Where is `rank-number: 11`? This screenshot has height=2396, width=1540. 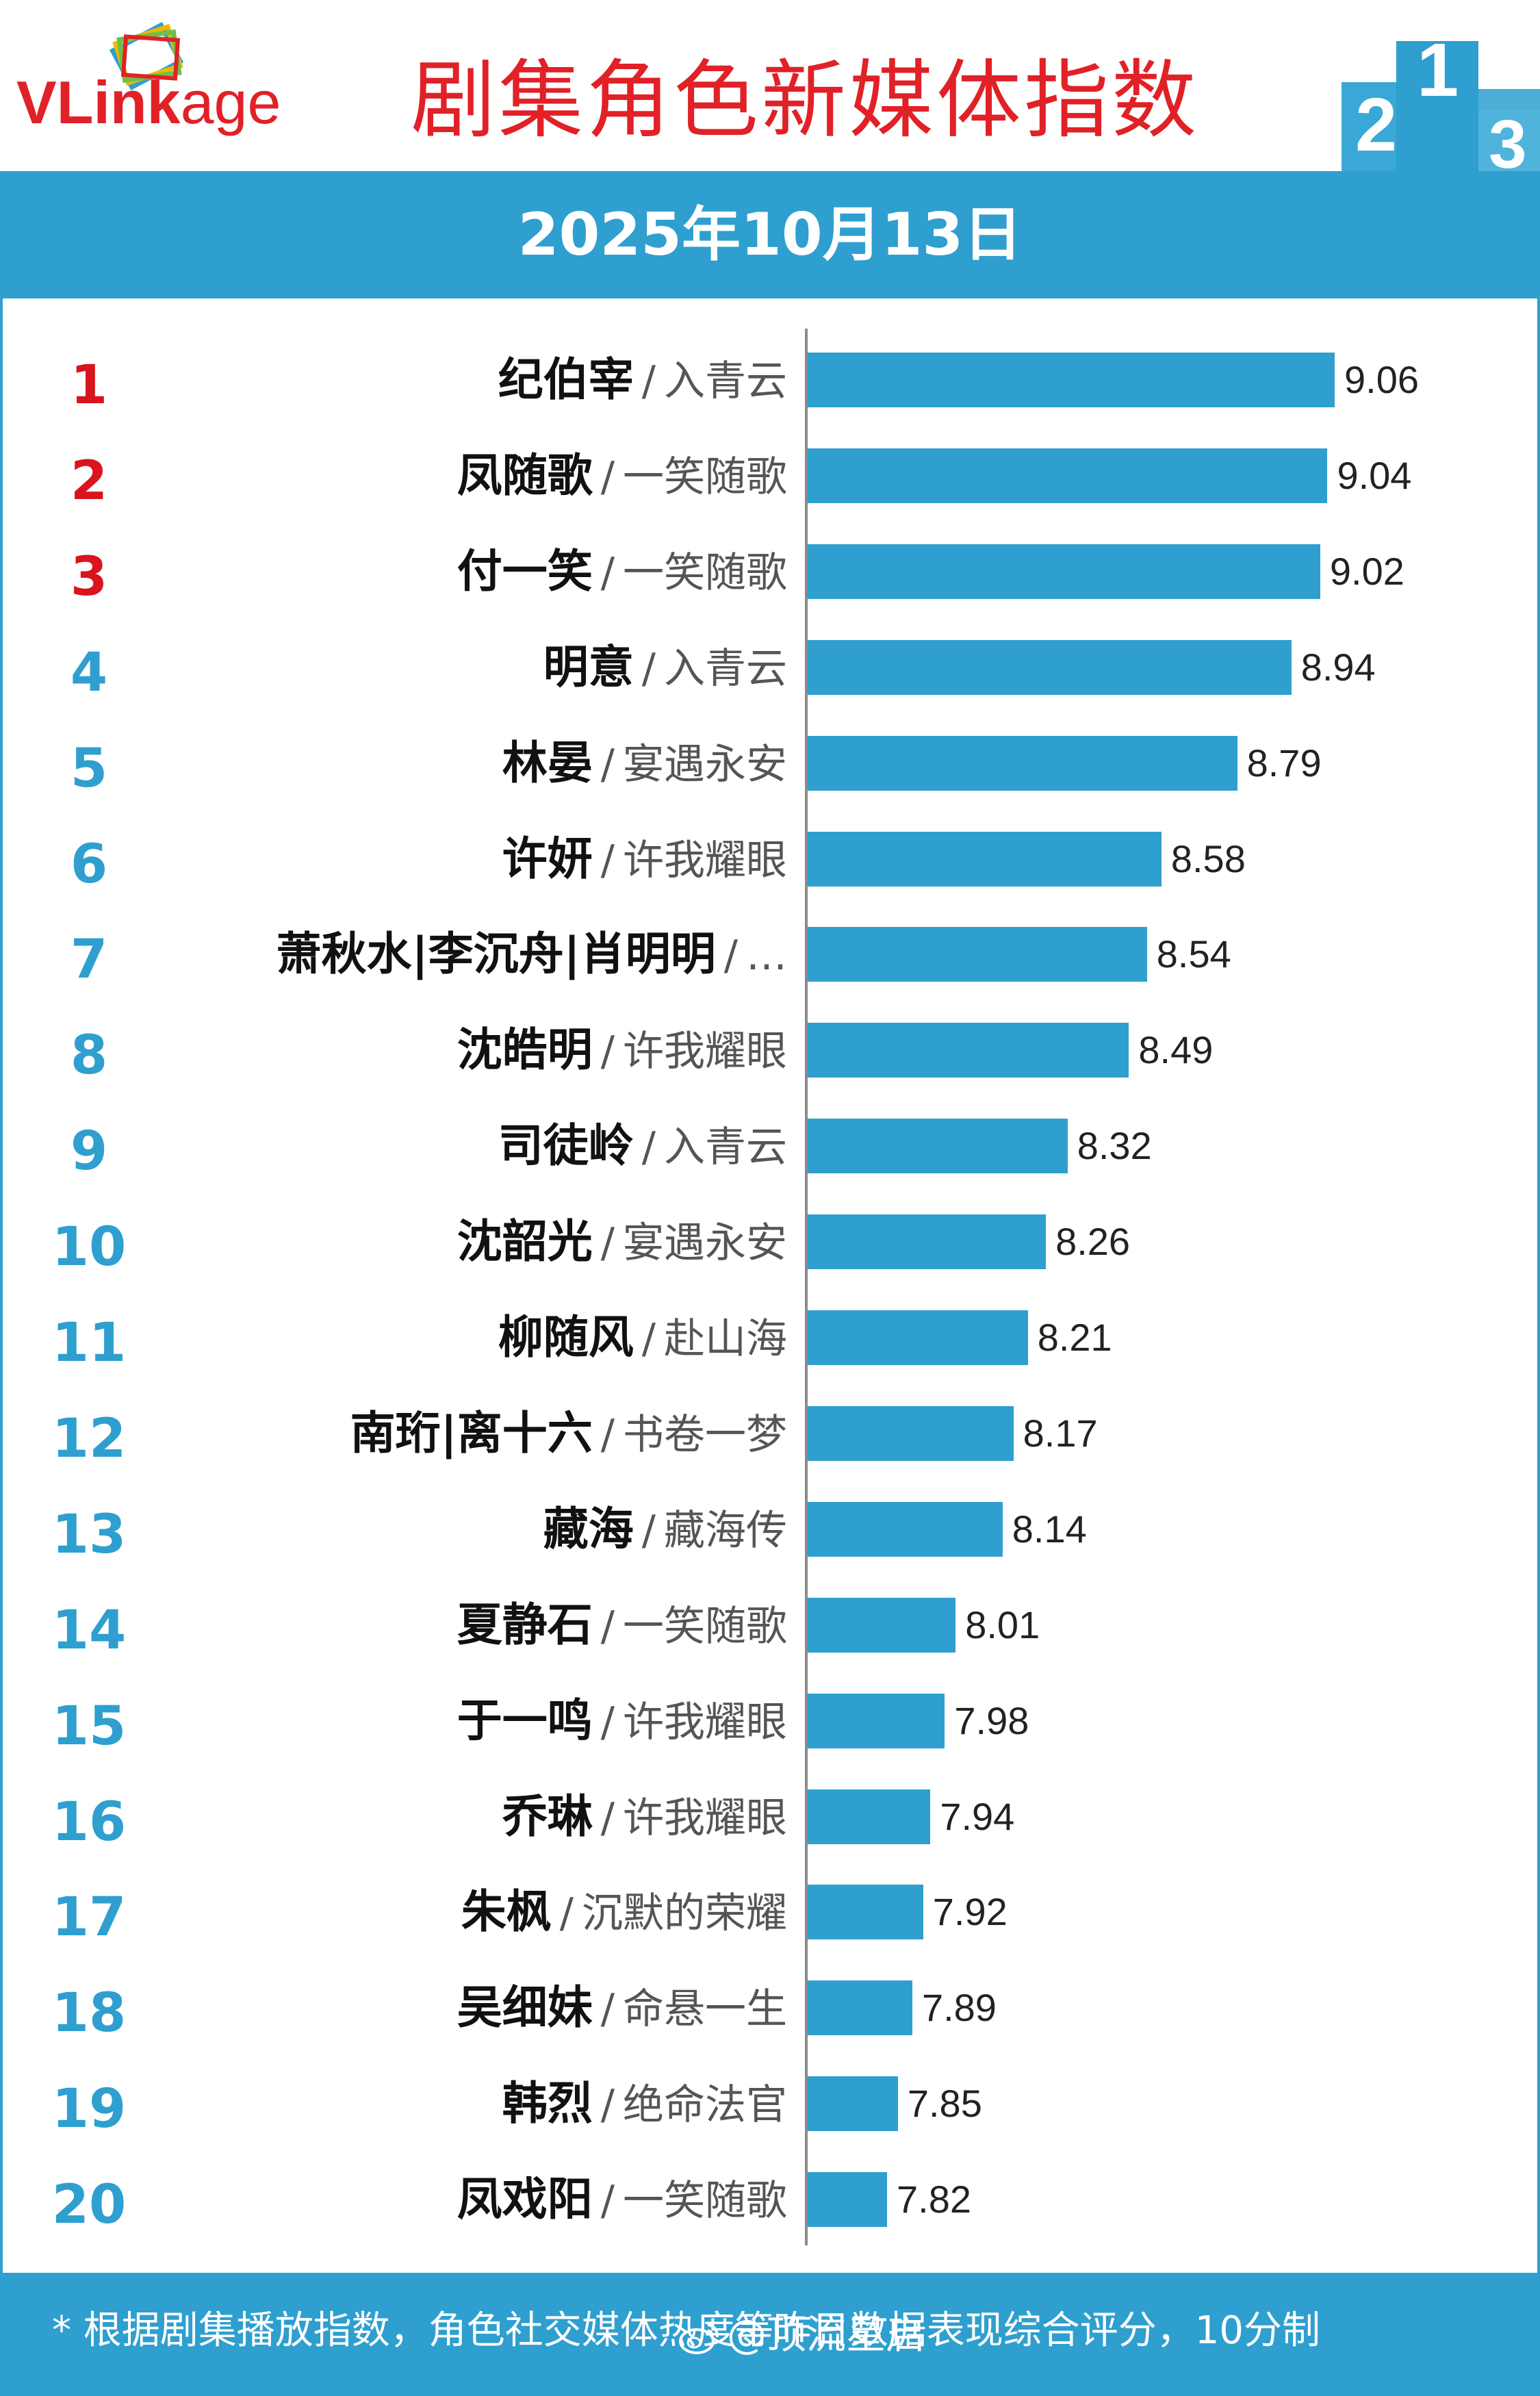 rank-number: 11 is located at coordinates (89, 1343).